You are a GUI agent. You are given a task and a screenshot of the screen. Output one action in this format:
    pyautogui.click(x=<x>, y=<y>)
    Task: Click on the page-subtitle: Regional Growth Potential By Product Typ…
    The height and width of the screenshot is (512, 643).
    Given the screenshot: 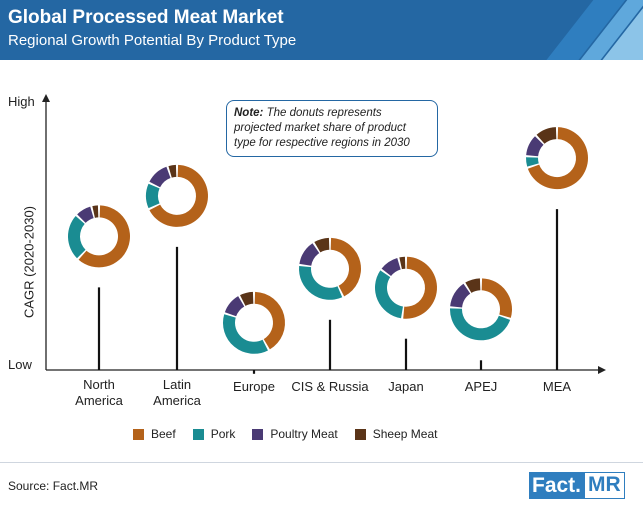 What is the action you would take?
    pyautogui.click(x=152, y=40)
    